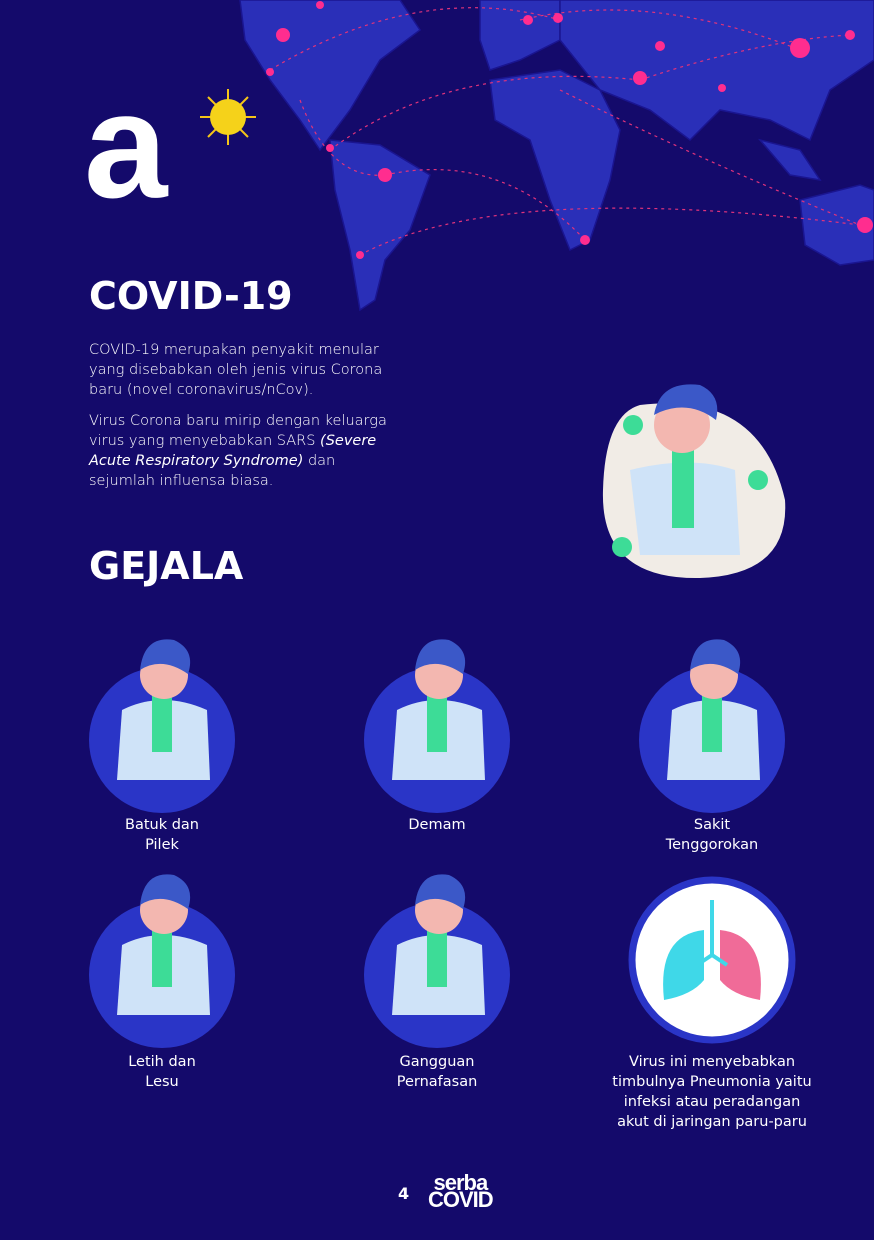 The width and height of the screenshot is (874, 1240). What do you see at coordinates (162, 1082) in the screenshot?
I see `label-line: Lesu` at bounding box center [162, 1082].